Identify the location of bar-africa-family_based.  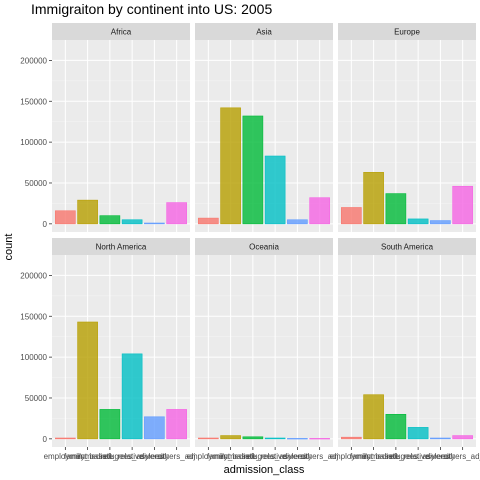
(87, 212).